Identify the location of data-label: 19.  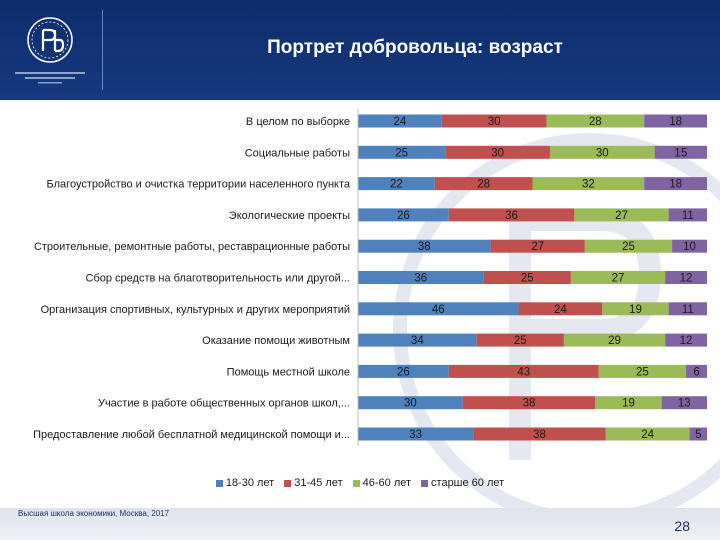
(635, 310).